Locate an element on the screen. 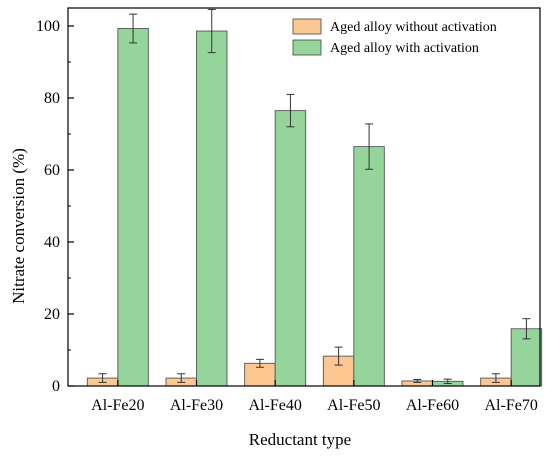 This screenshot has width=550, height=456. y-tick-label: 100 is located at coordinates (48, 26).